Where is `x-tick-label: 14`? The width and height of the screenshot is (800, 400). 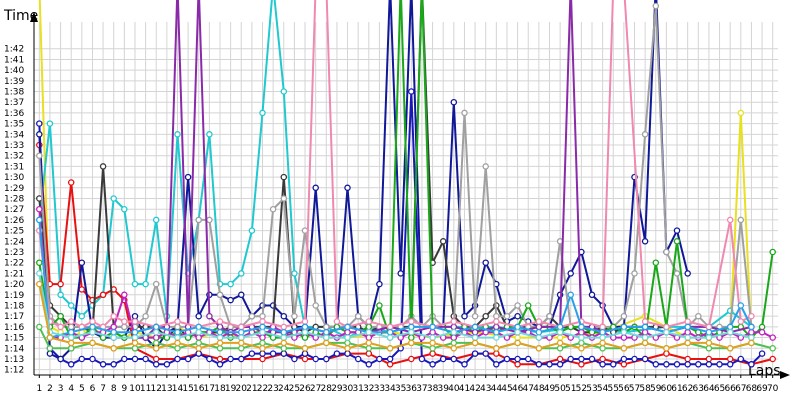 x-tick-label: 14 is located at coordinates (178, 389).